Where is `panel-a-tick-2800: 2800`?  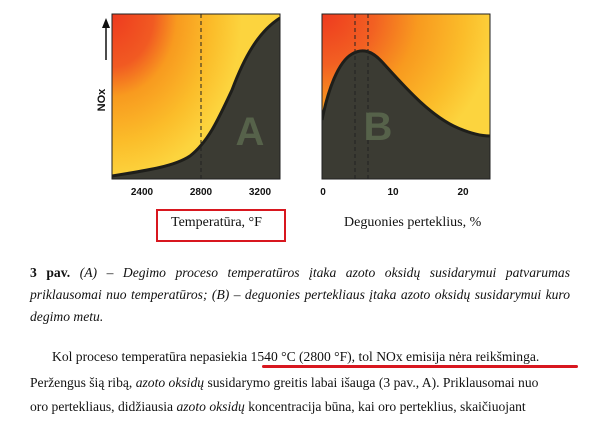
panel-a-tick-2800: 2800 is located at coordinates (201, 192).